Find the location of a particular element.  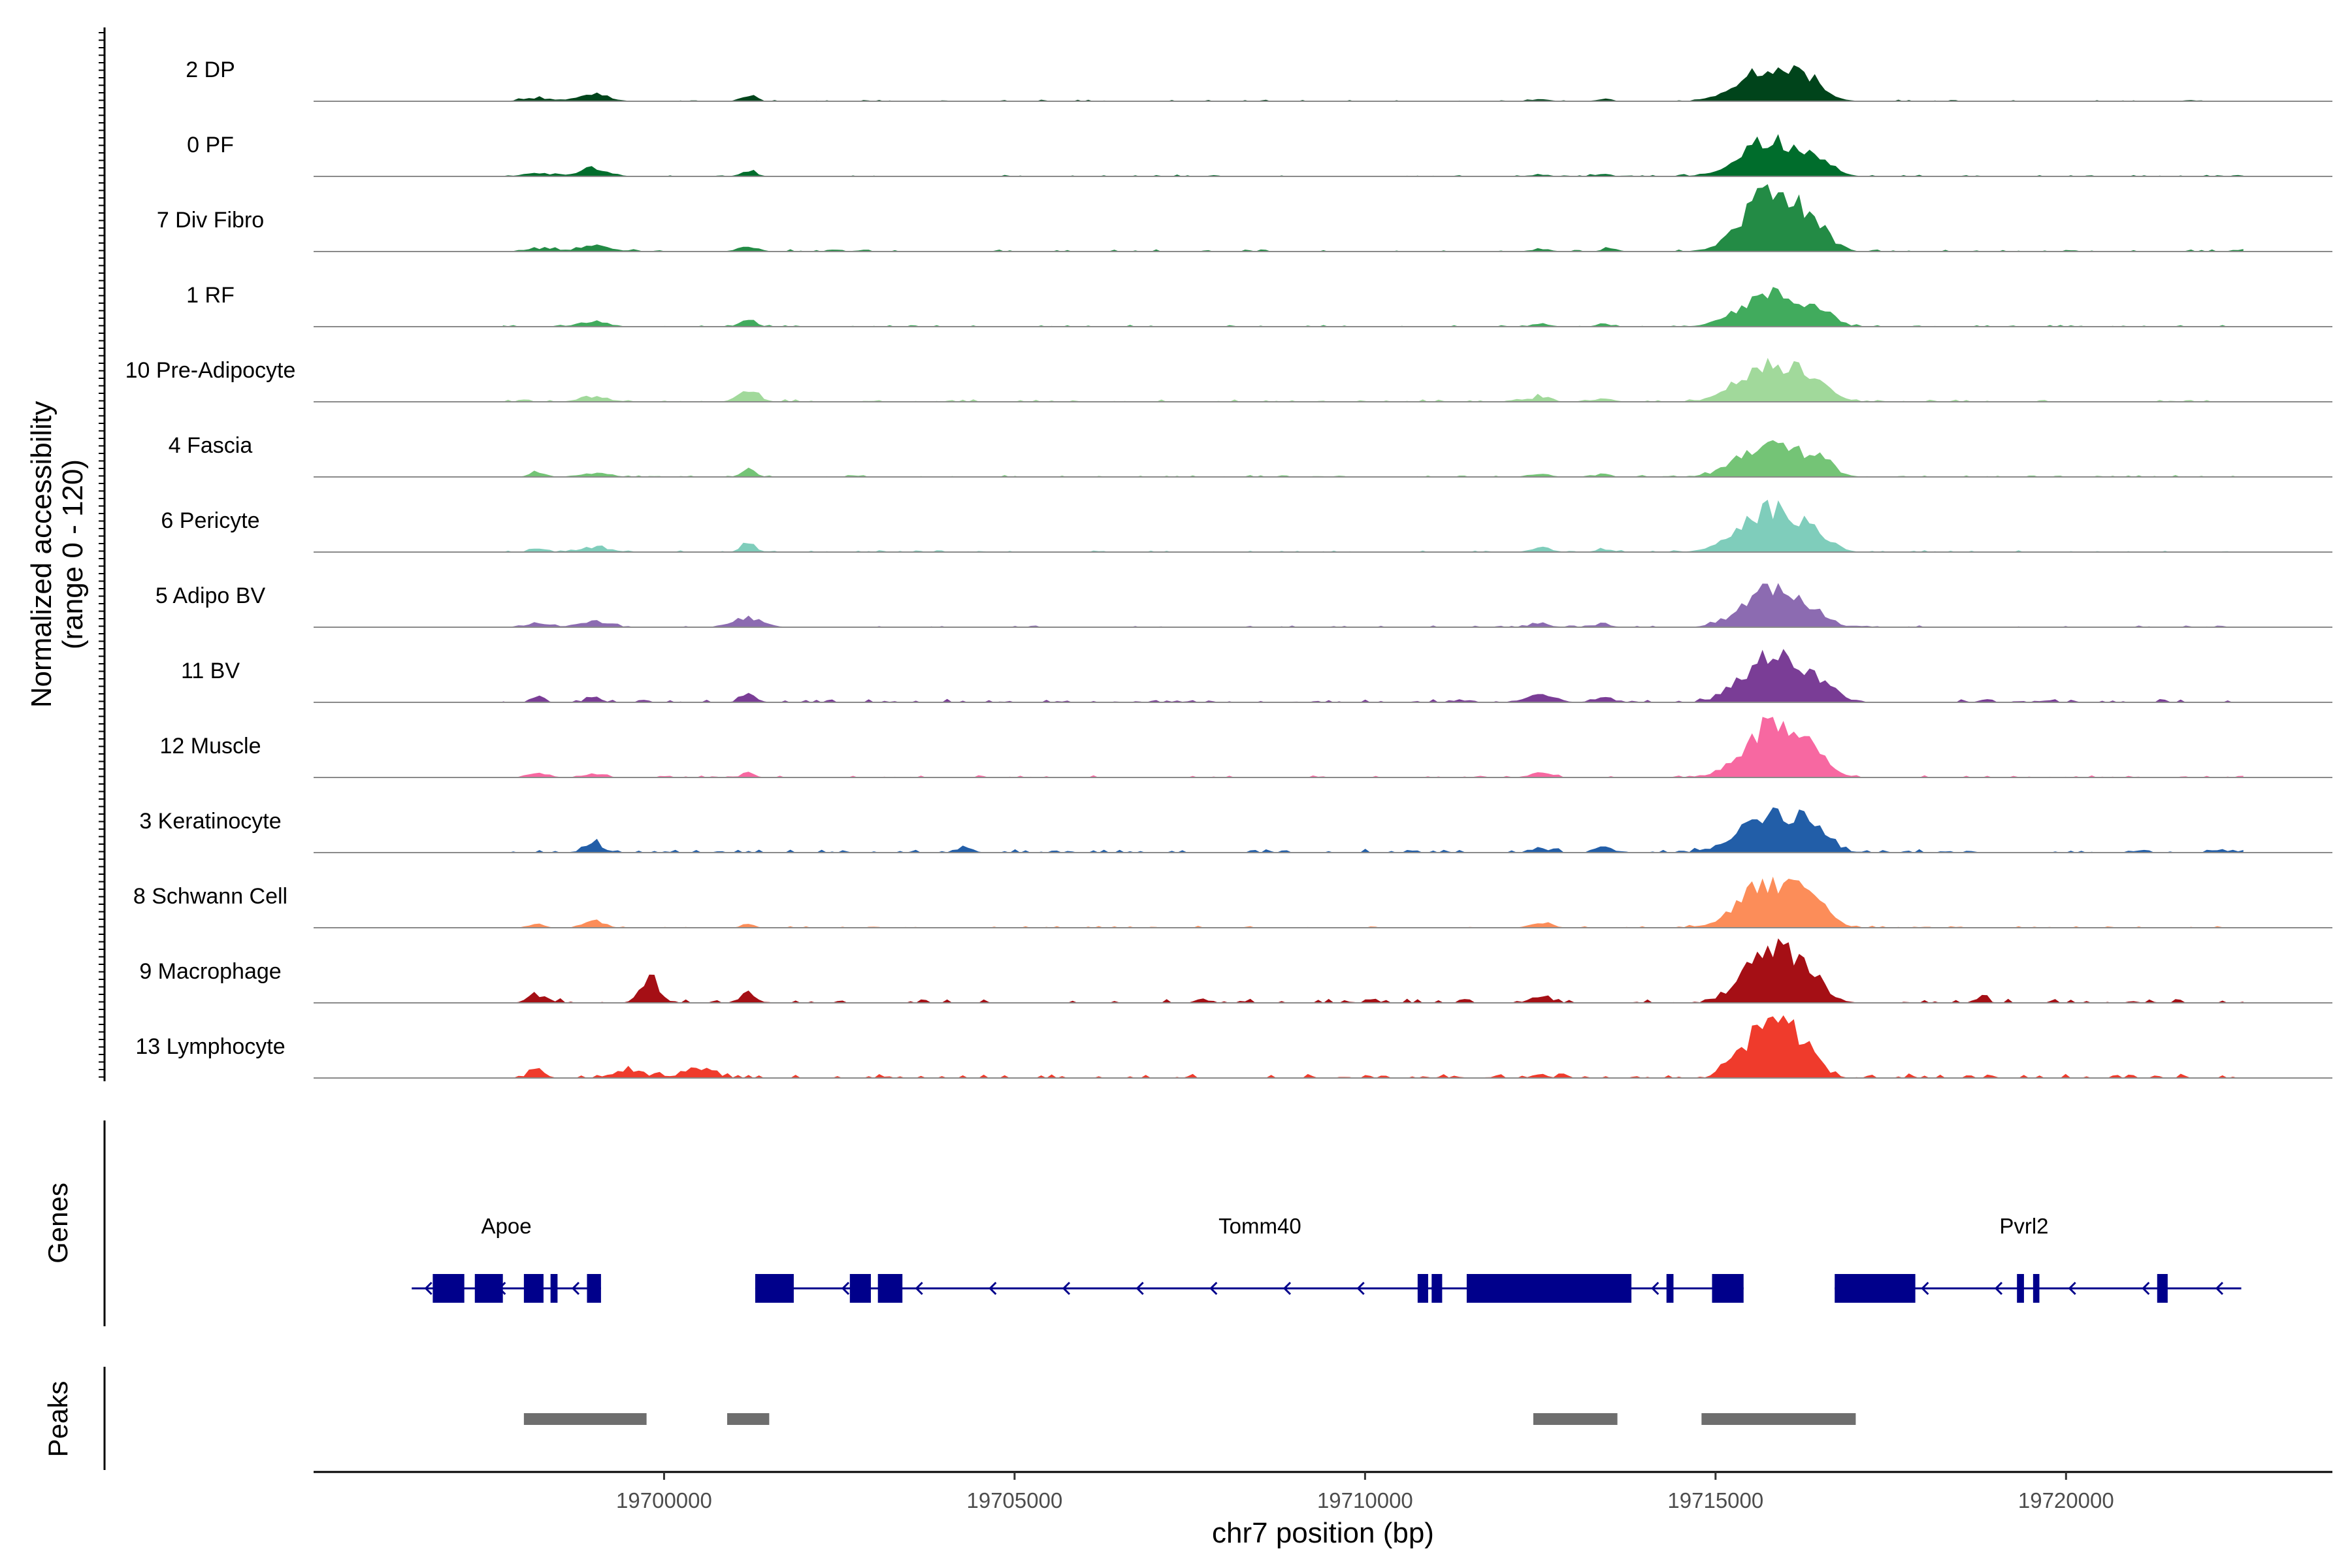

track-label: 2 DP is located at coordinates (210, 69).